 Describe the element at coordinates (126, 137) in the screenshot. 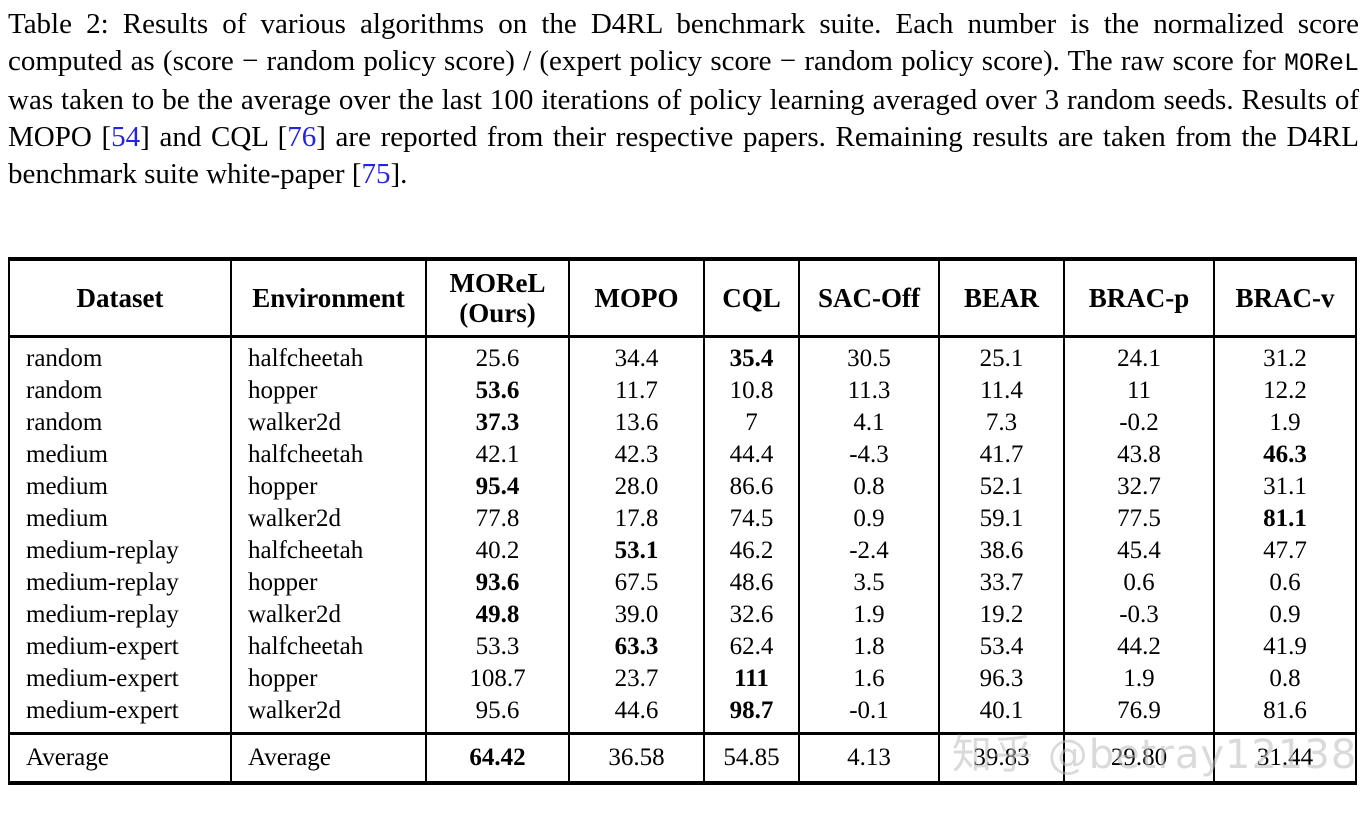

I see `citation-link: 54` at that location.